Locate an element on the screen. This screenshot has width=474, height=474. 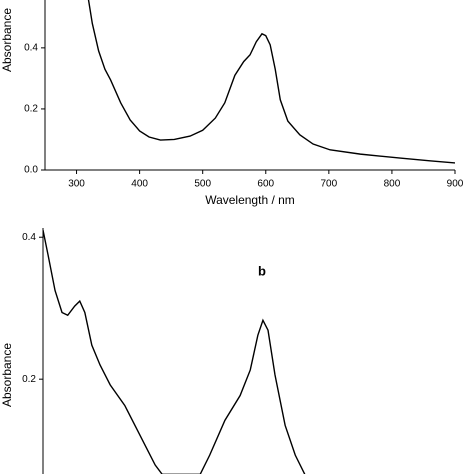
x-tick-label: 300 is located at coordinates (76, 184).